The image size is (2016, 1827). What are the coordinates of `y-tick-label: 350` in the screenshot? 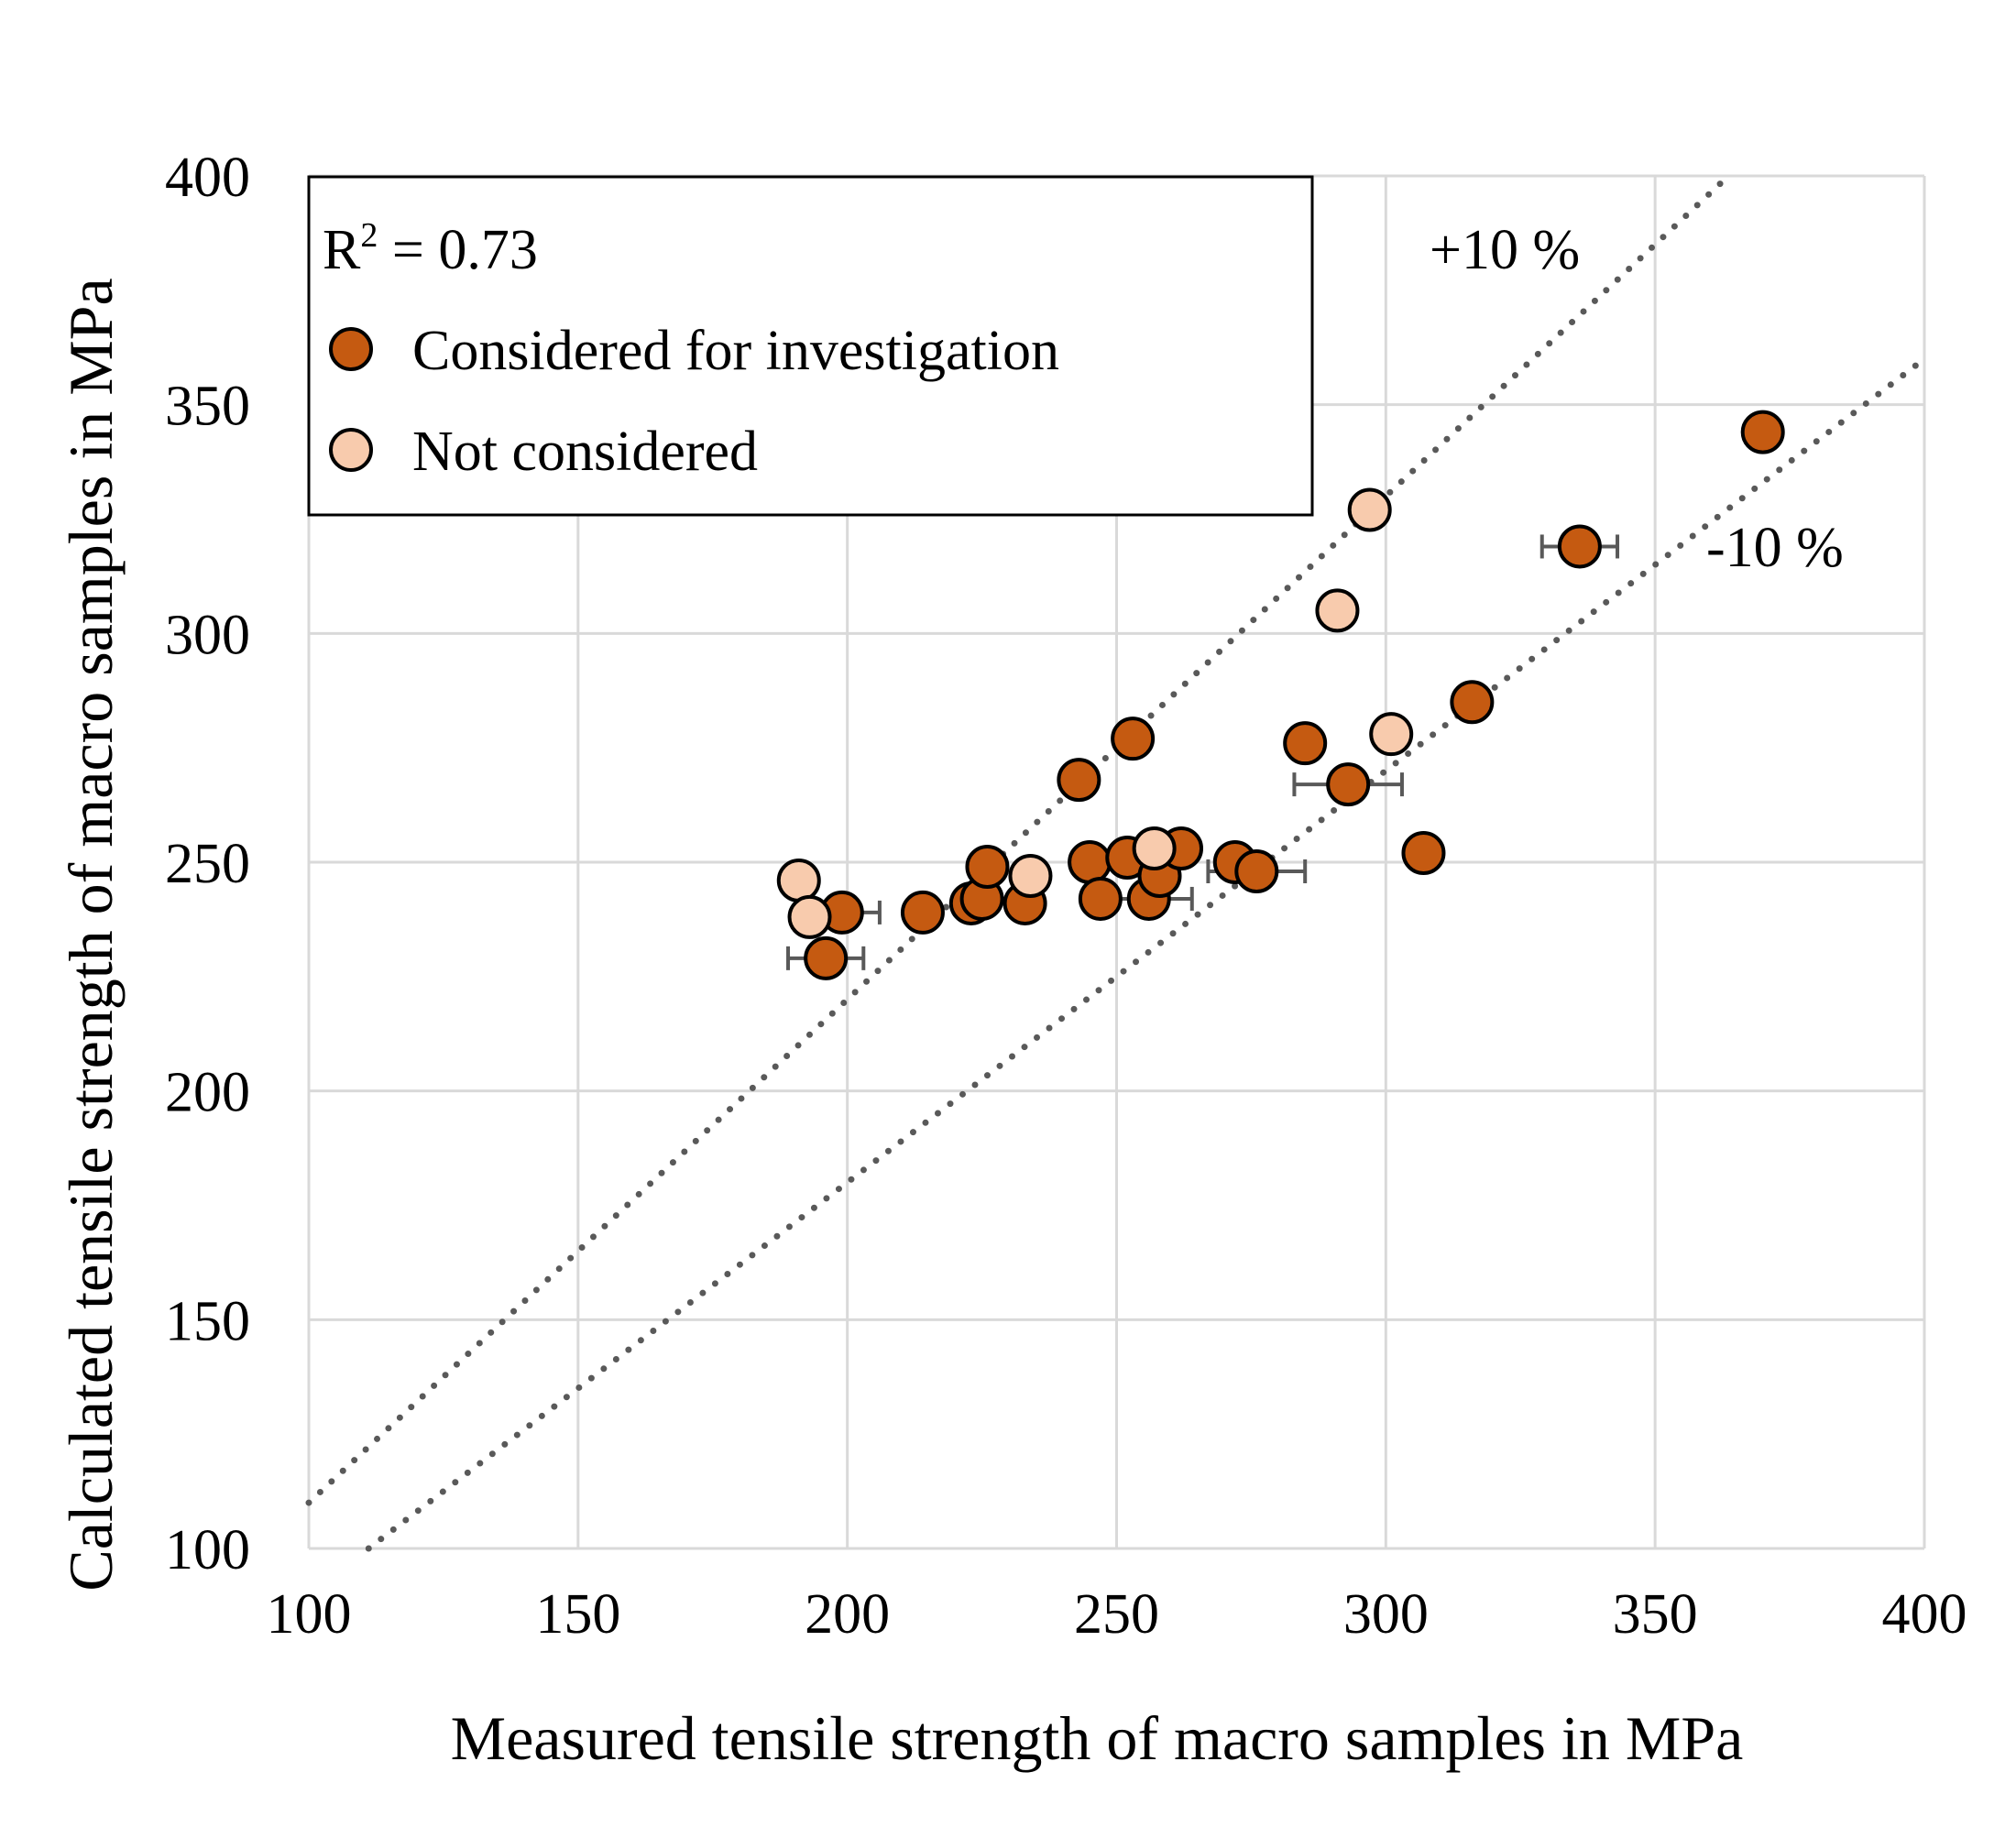 It's located at (207, 407).